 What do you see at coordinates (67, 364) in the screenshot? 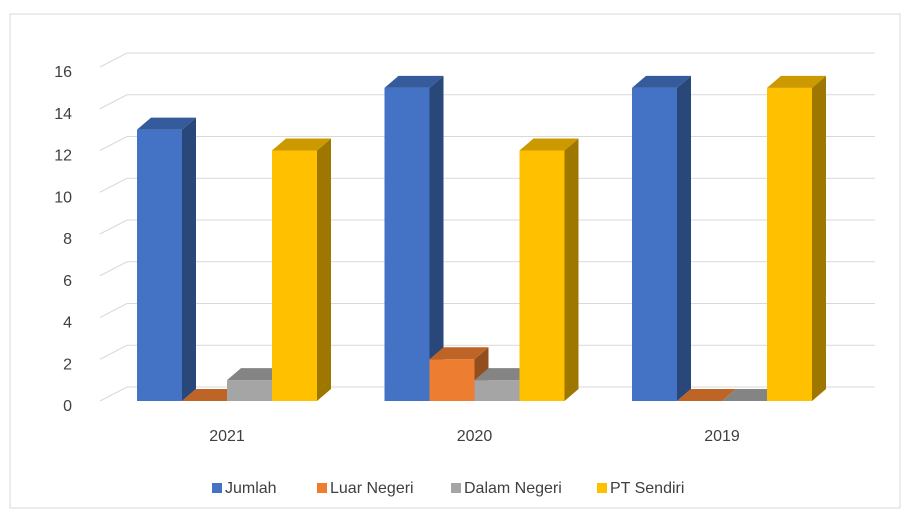
I see `y-tick-label: 2` at bounding box center [67, 364].